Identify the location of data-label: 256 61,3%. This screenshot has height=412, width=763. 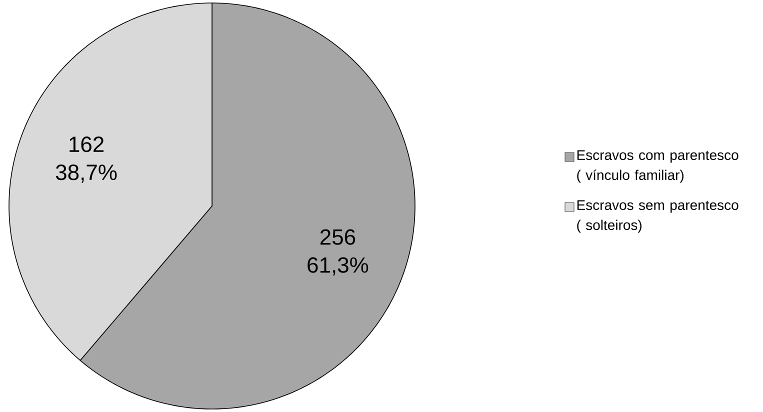
(338, 252).